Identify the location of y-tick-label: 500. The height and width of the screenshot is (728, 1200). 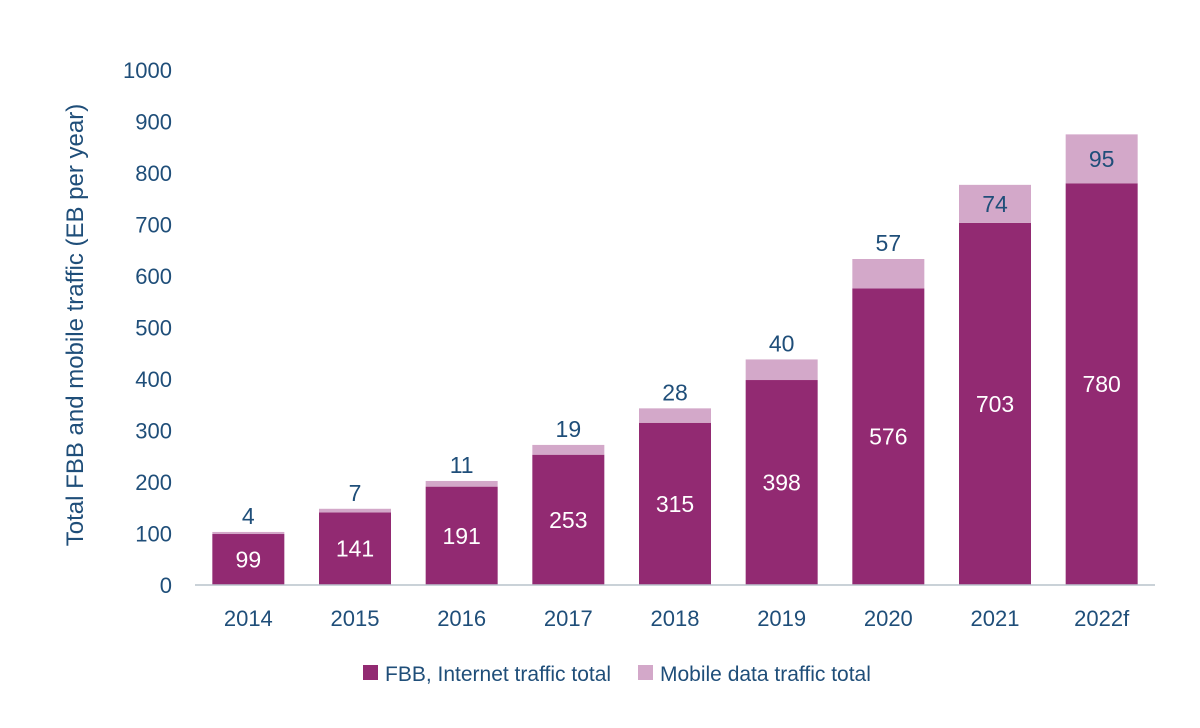
(153, 328).